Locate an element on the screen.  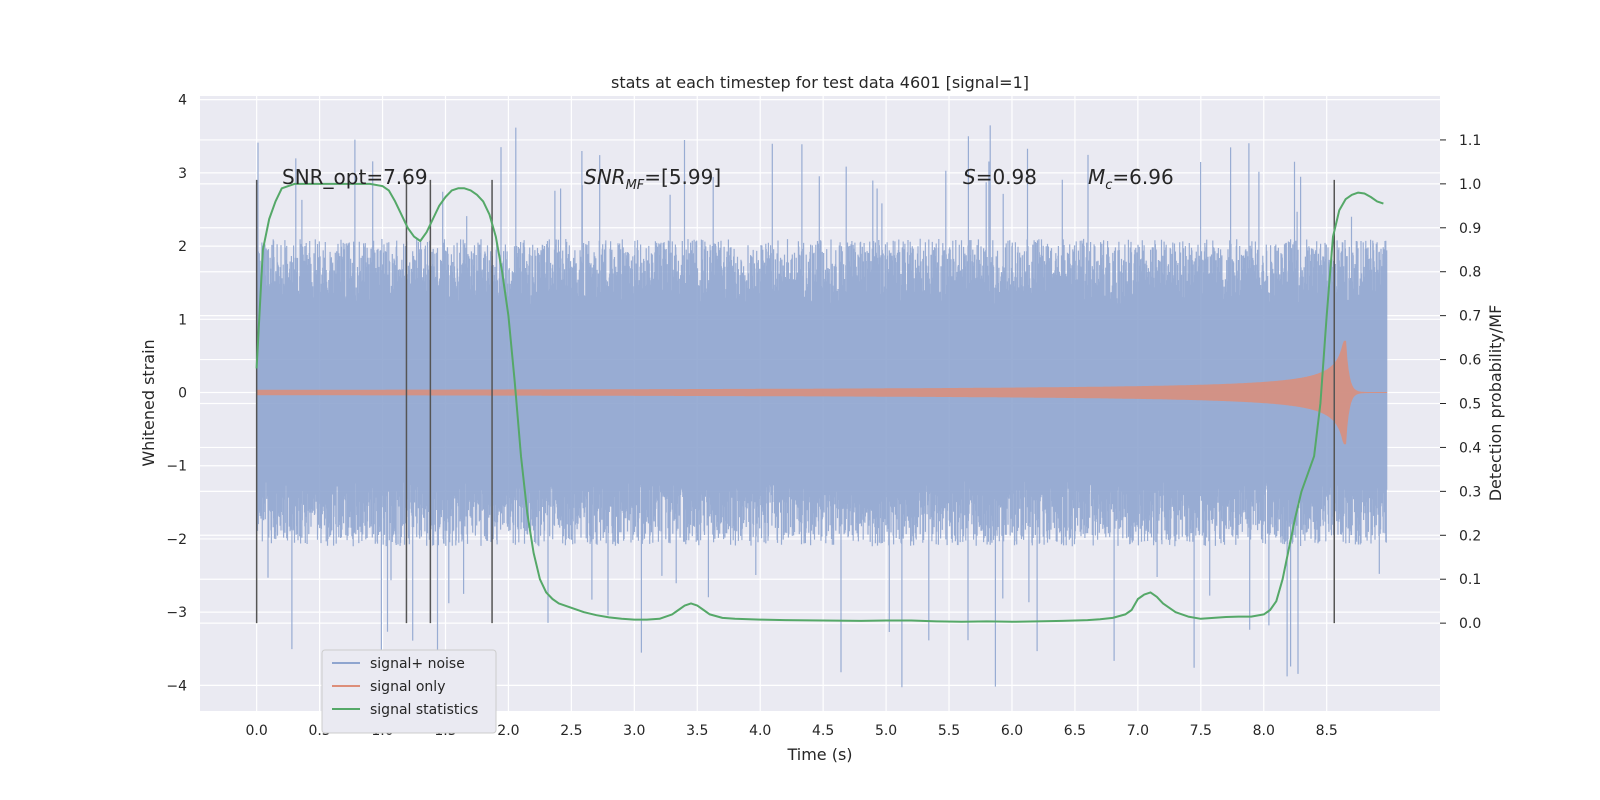
series-signal-only is located at coordinates (822, 392).